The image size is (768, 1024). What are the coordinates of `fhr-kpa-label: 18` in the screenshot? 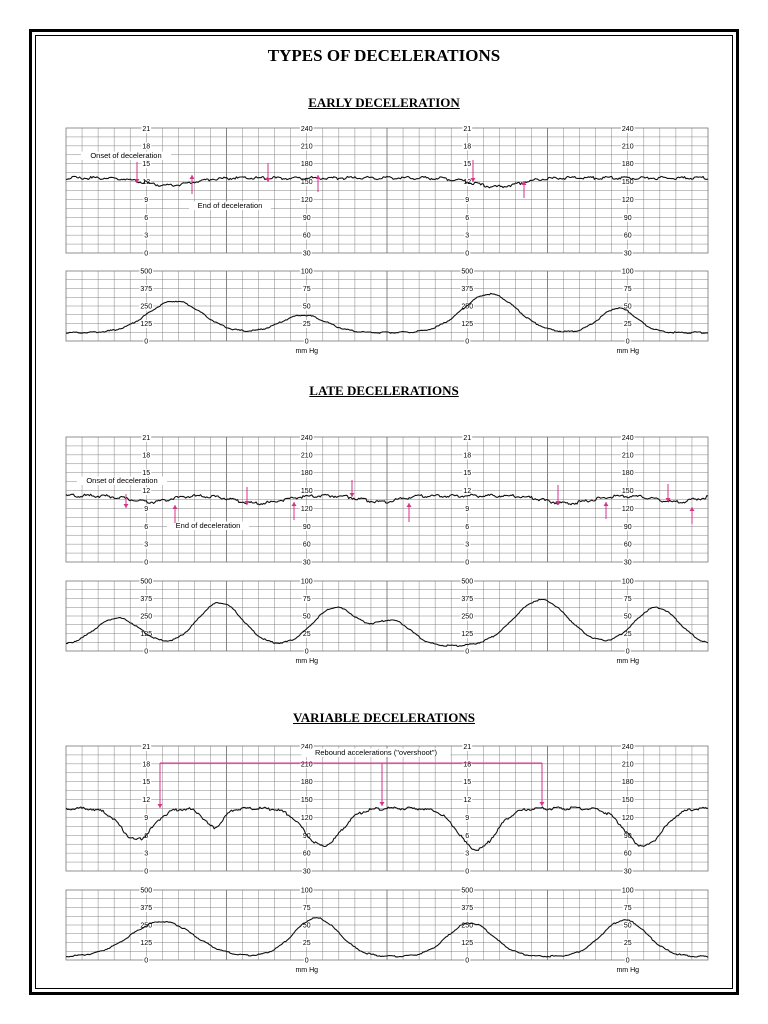 It's located at (146, 455).